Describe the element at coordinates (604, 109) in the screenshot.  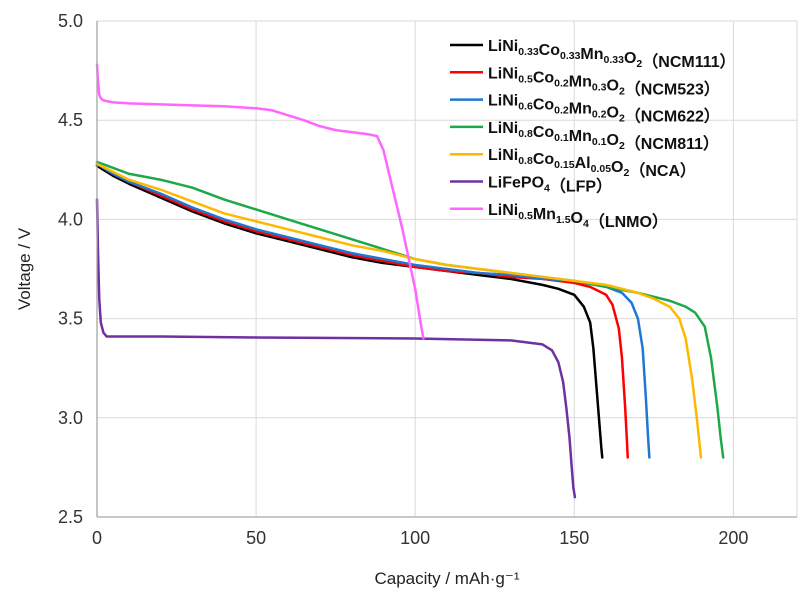
I see `legend-label: LiNi0.6Co0.2Mn0.2O2（NCM622）` at that location.